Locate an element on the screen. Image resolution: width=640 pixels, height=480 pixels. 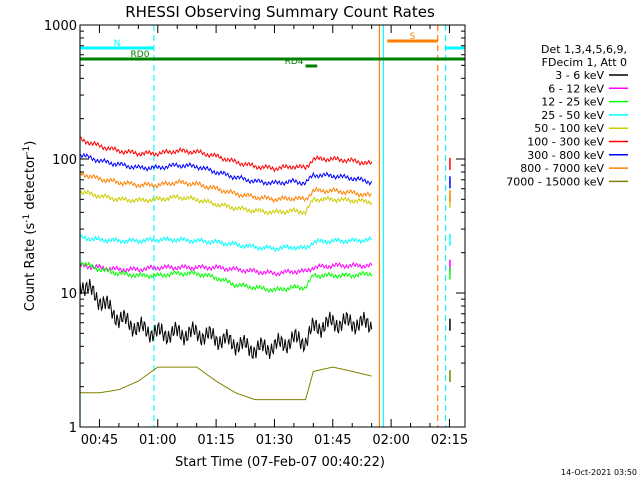
legend-label-12-25-kev: 12 - 25 keV is located at coordinates (572, 102).